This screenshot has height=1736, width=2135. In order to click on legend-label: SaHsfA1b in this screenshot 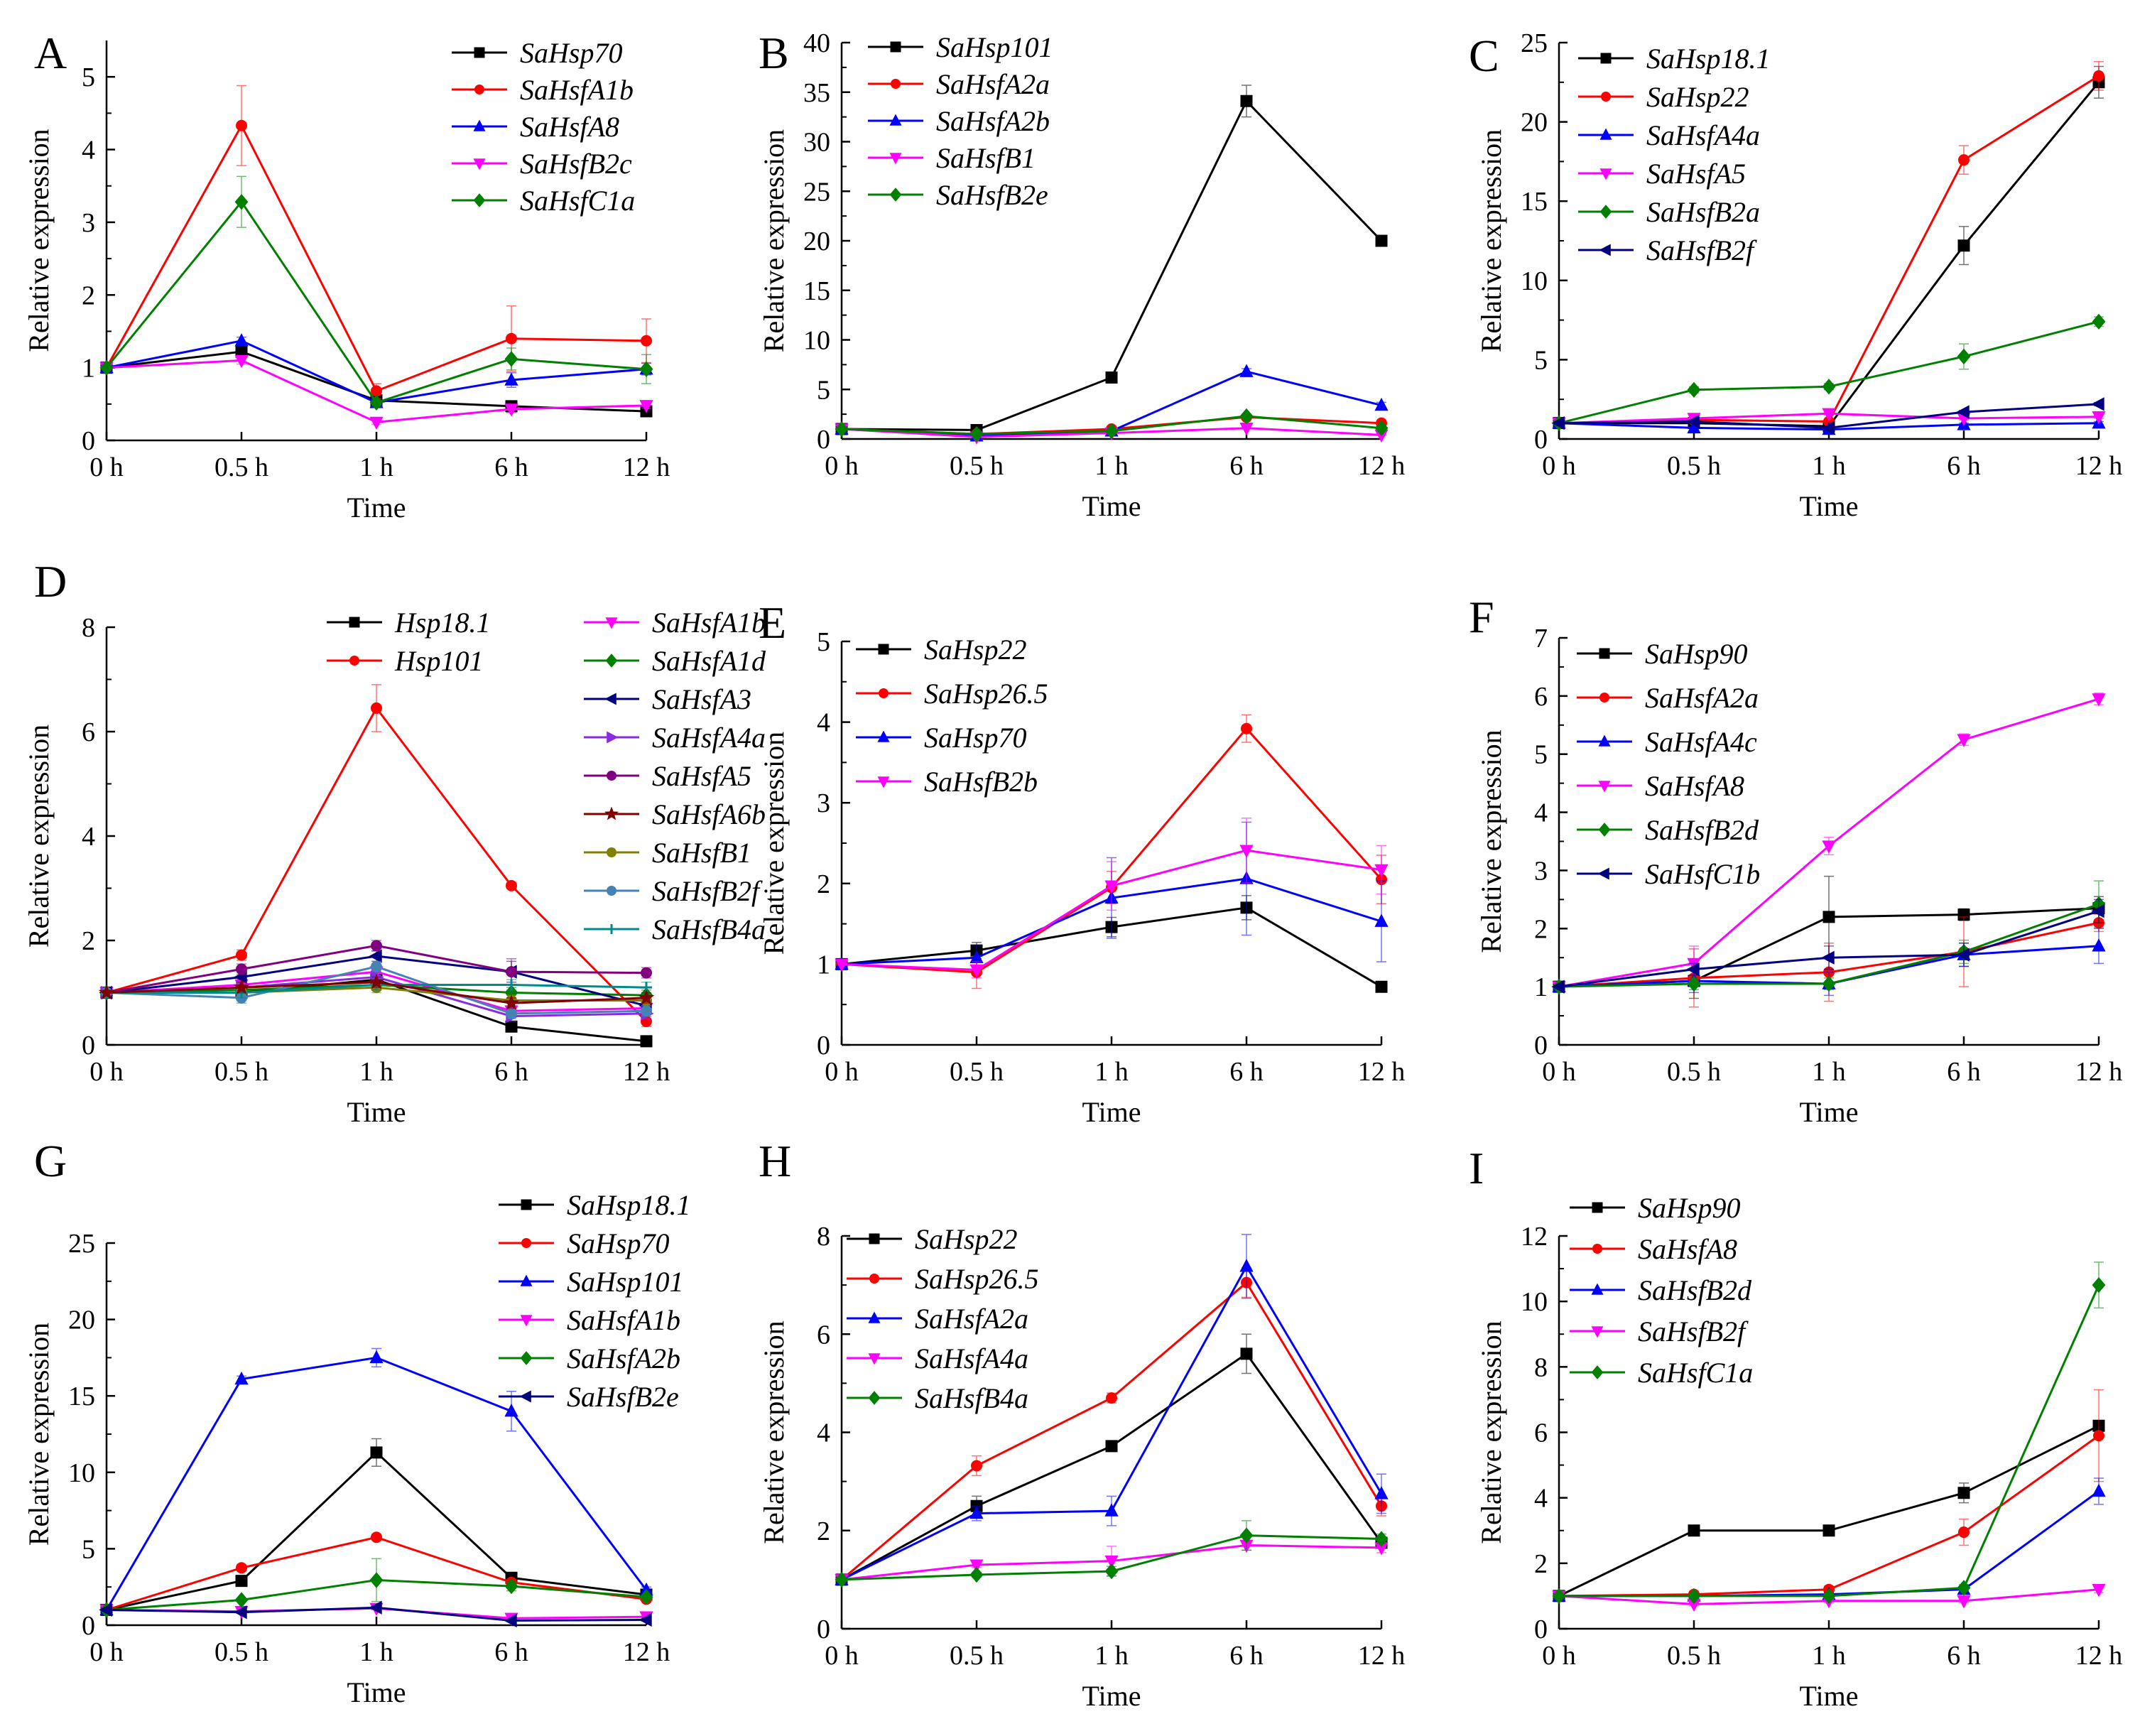, I will do `click(577, 90)`.